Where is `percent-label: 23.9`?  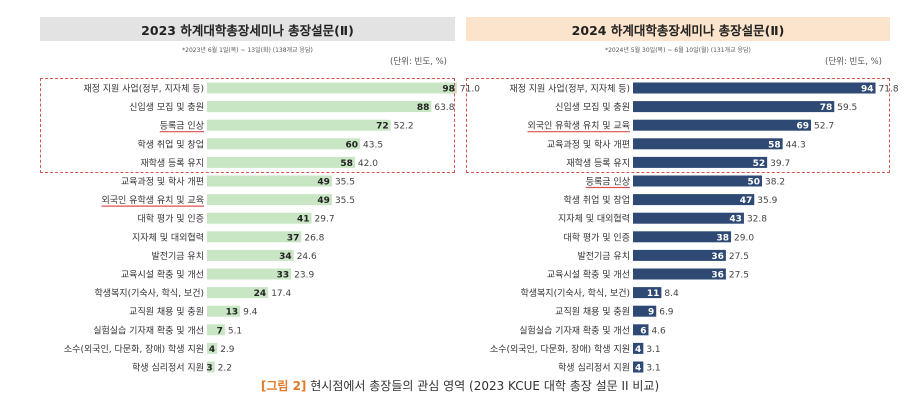 percent-label: 23.9 is located at coordinates (304, 276).